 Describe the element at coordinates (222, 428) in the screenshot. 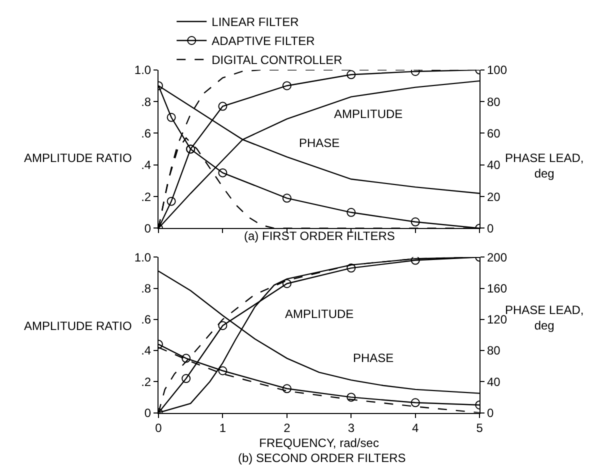

I see `x-tick-label: 1` at that location.